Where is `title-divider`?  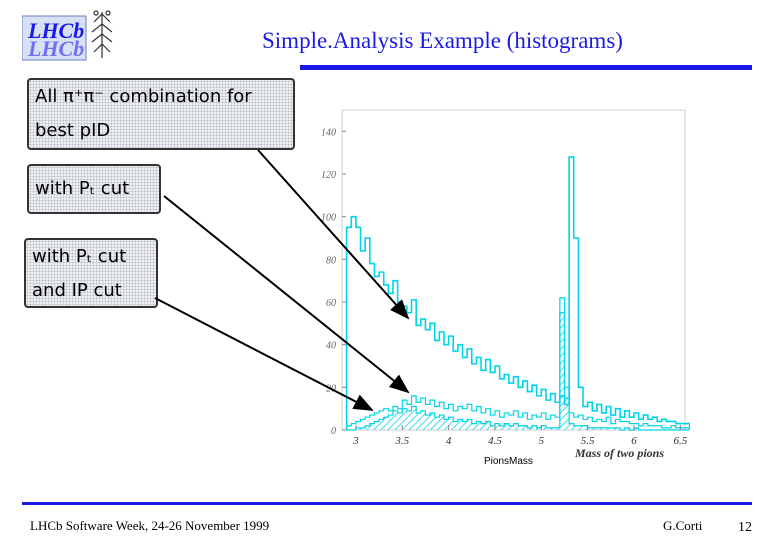 title-divider is located at coordinates (526, 67).